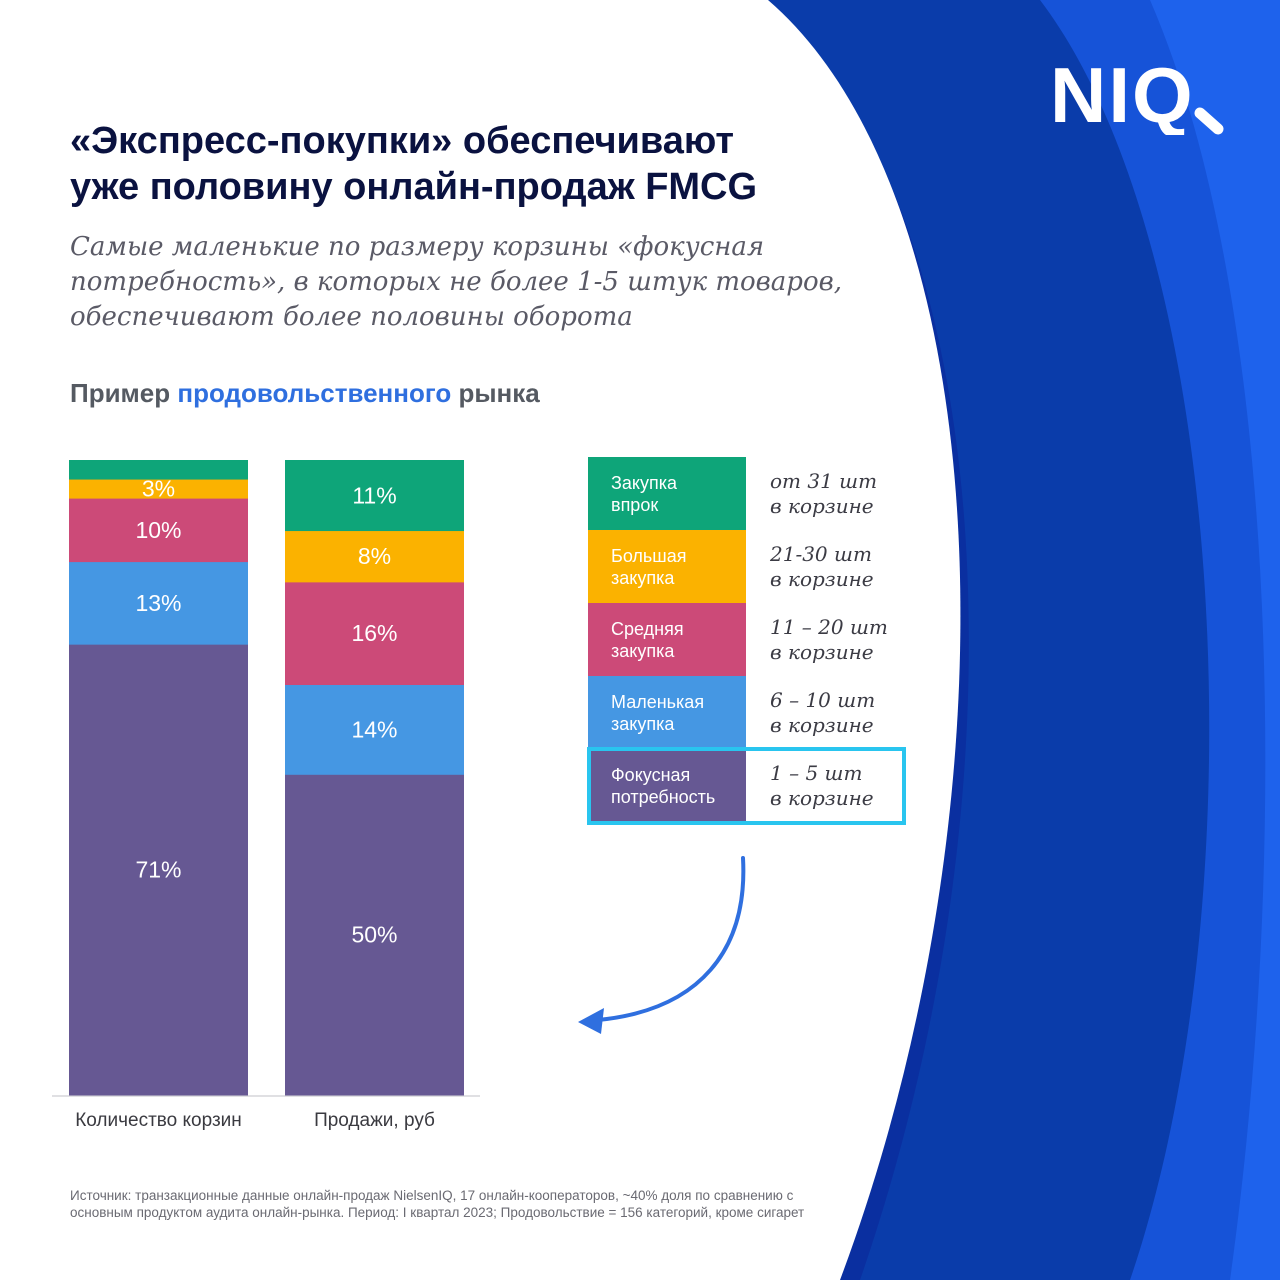  I want to click on legend-item: Маленькая закупка 6 – 10 шт в корзине, so click(747, 712).